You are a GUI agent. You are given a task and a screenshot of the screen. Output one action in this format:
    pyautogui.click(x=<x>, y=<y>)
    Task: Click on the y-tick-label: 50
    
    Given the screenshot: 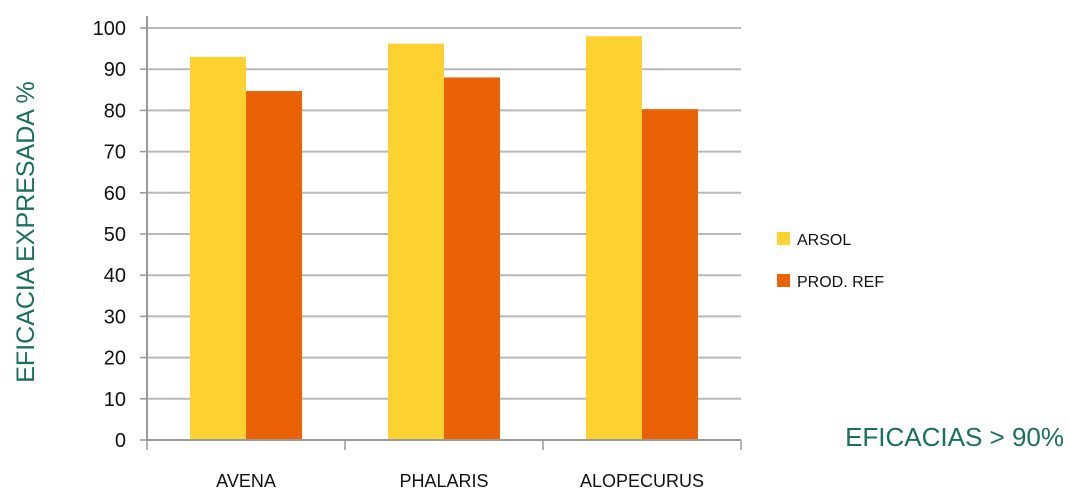 What is the action you would take?
    pyautogui.click(x=115, y=235)
    